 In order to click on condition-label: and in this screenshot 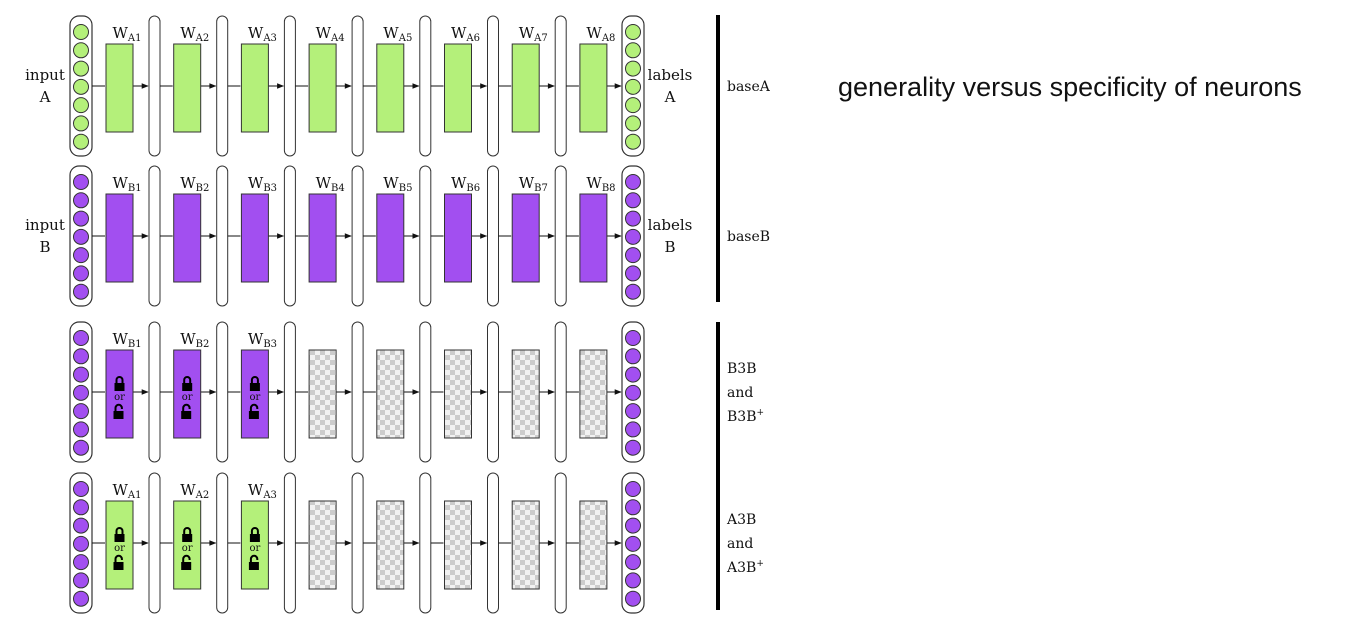, I will do `click(740, 544)`.